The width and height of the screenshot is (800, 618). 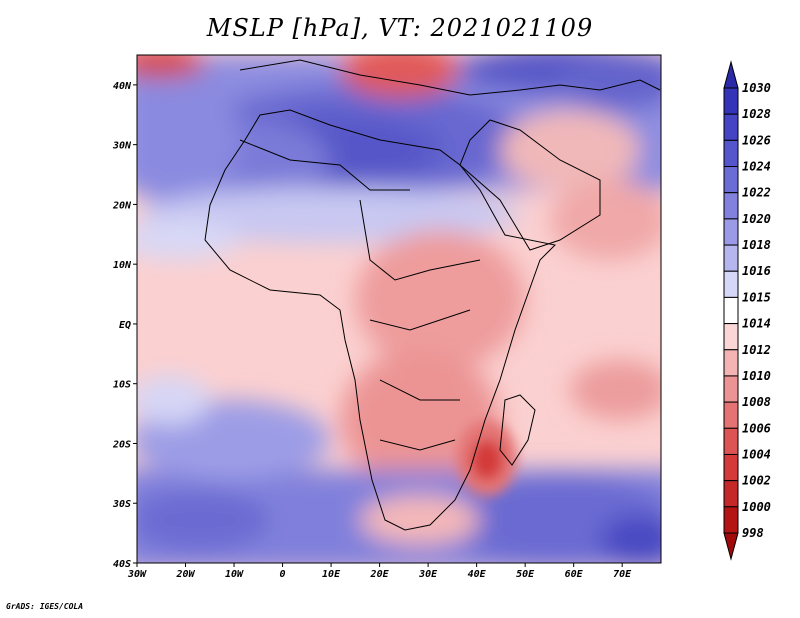 I want to click on lat-tick-label: 10N, so click(x=122, y=265).